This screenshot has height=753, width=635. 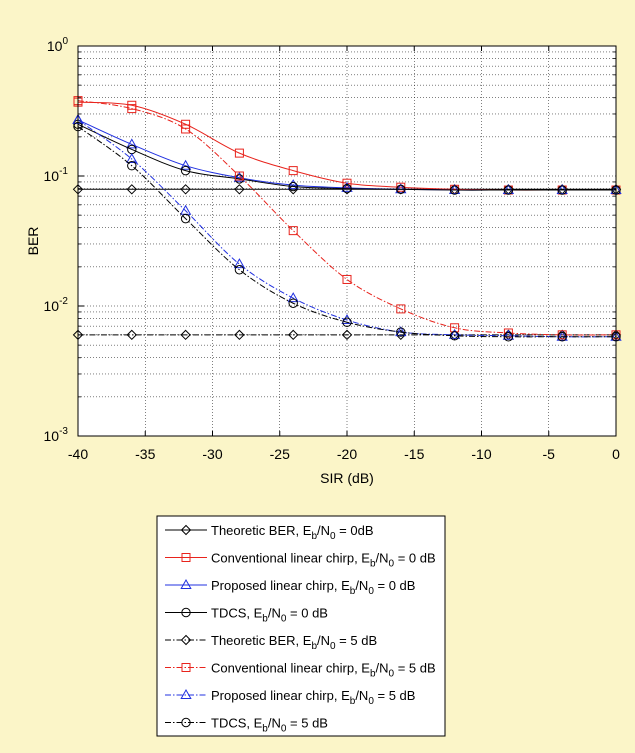 I want to click on x-tick-label: -35, so click(x=145, y=454).